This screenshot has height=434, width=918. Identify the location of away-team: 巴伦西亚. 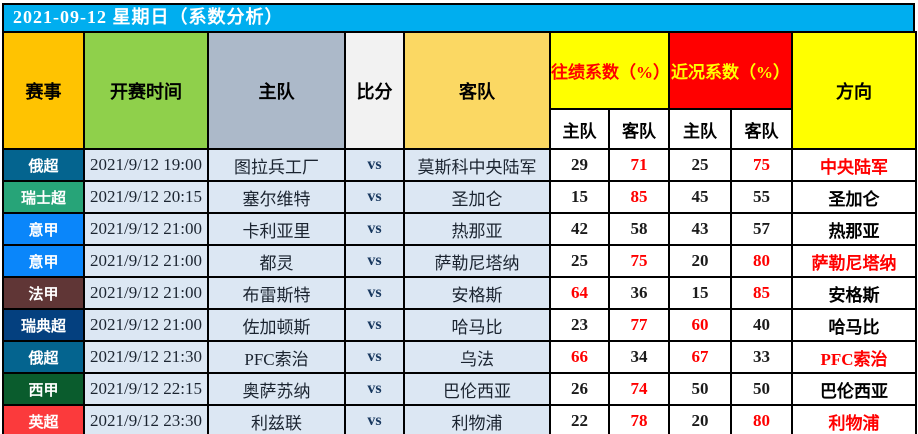
(477, 389).